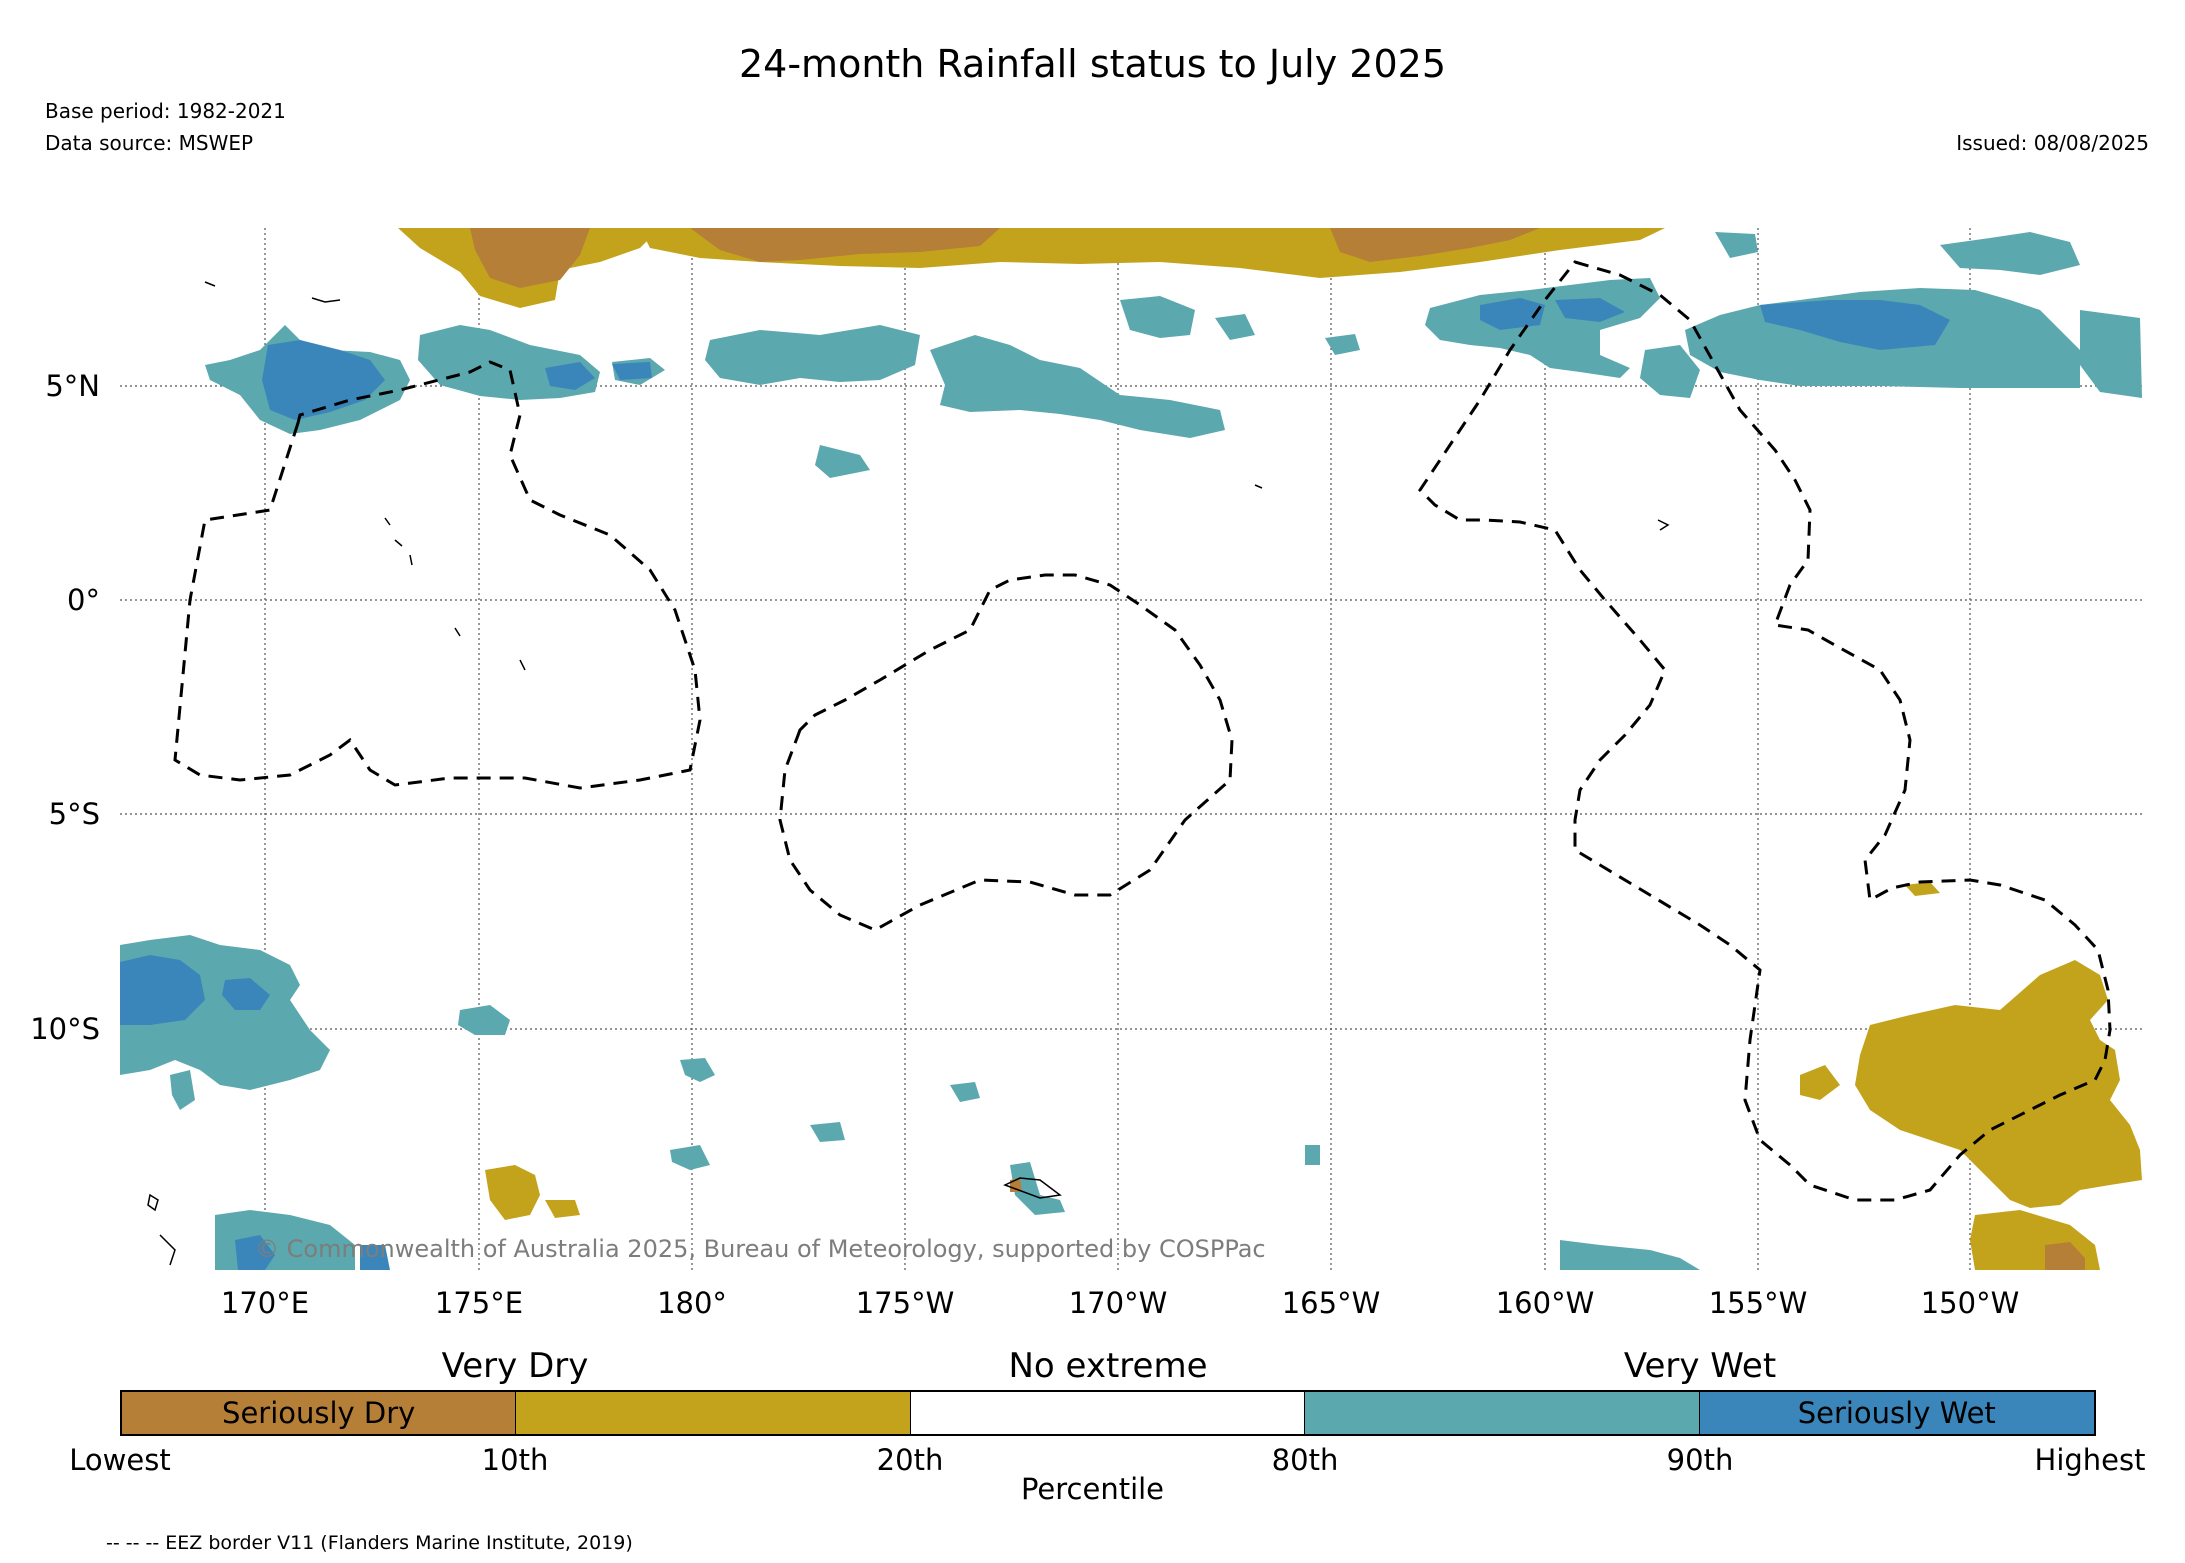 This screenshot has width=2185, height=1563. I want to click on lat-label-10s: 10°S, so click(65, 1029).